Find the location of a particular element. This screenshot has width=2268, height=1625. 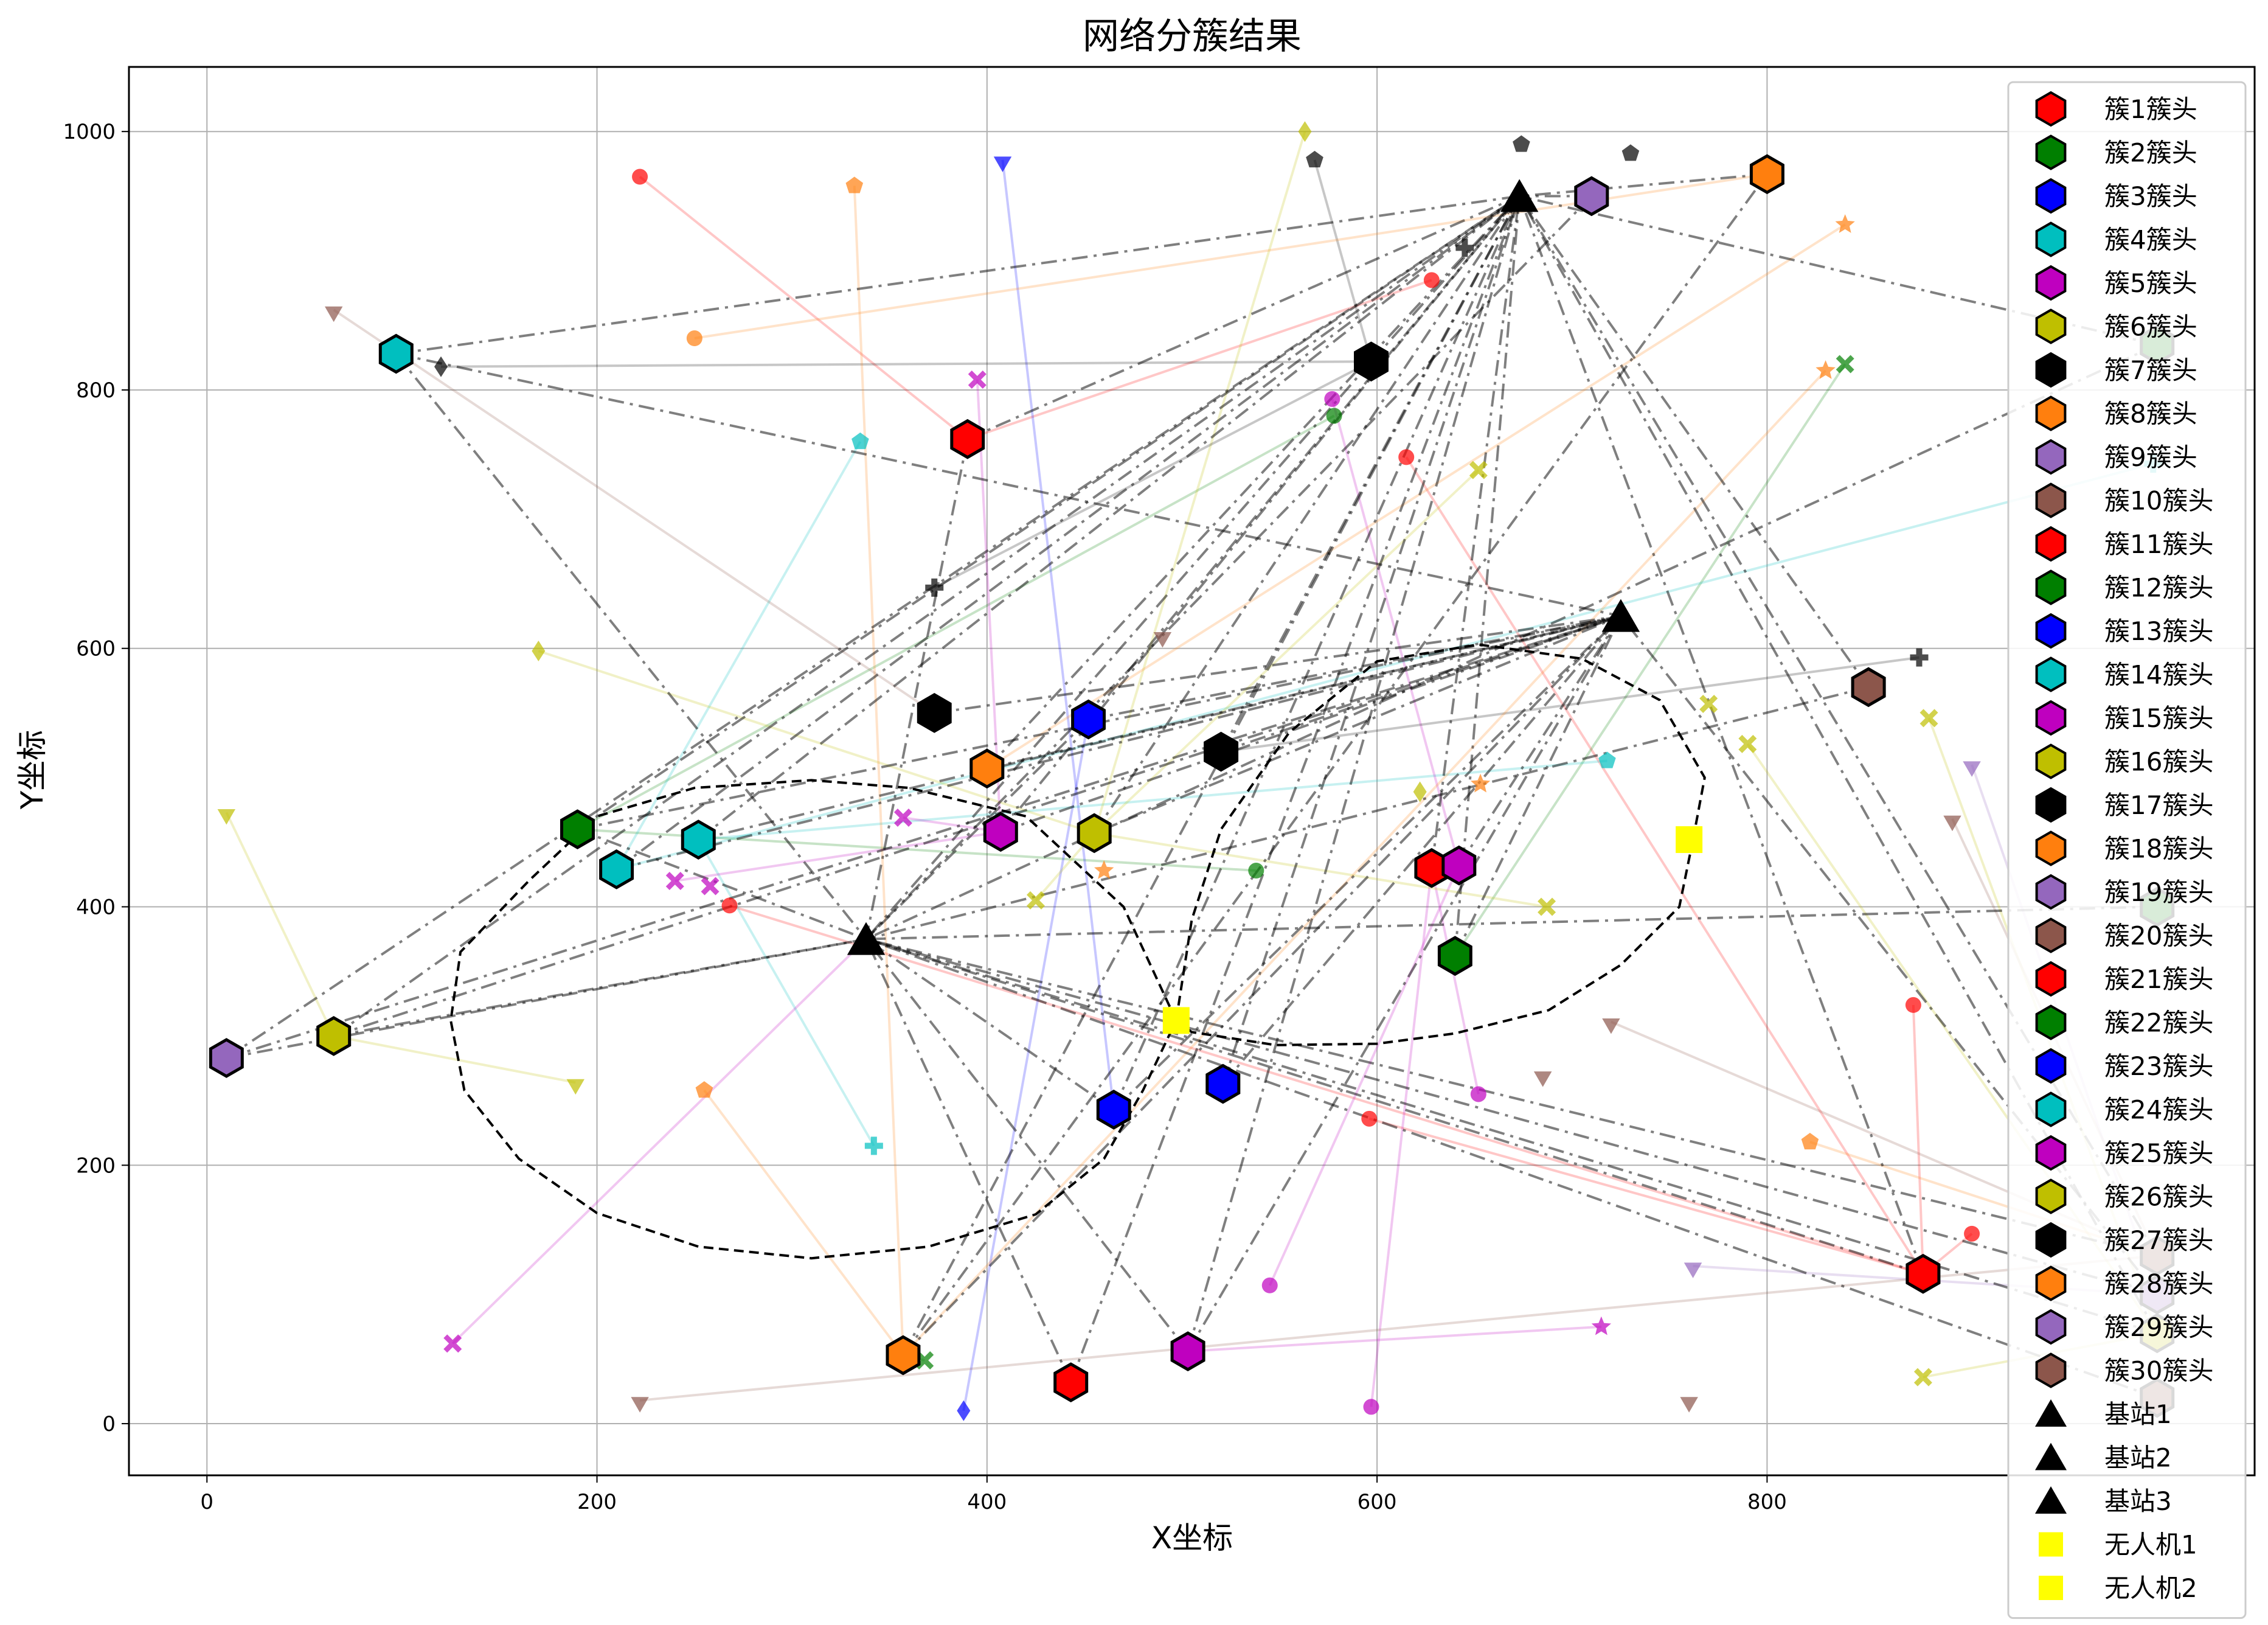

legend-label: 基站2 is located at coordinates (2138, 1458).